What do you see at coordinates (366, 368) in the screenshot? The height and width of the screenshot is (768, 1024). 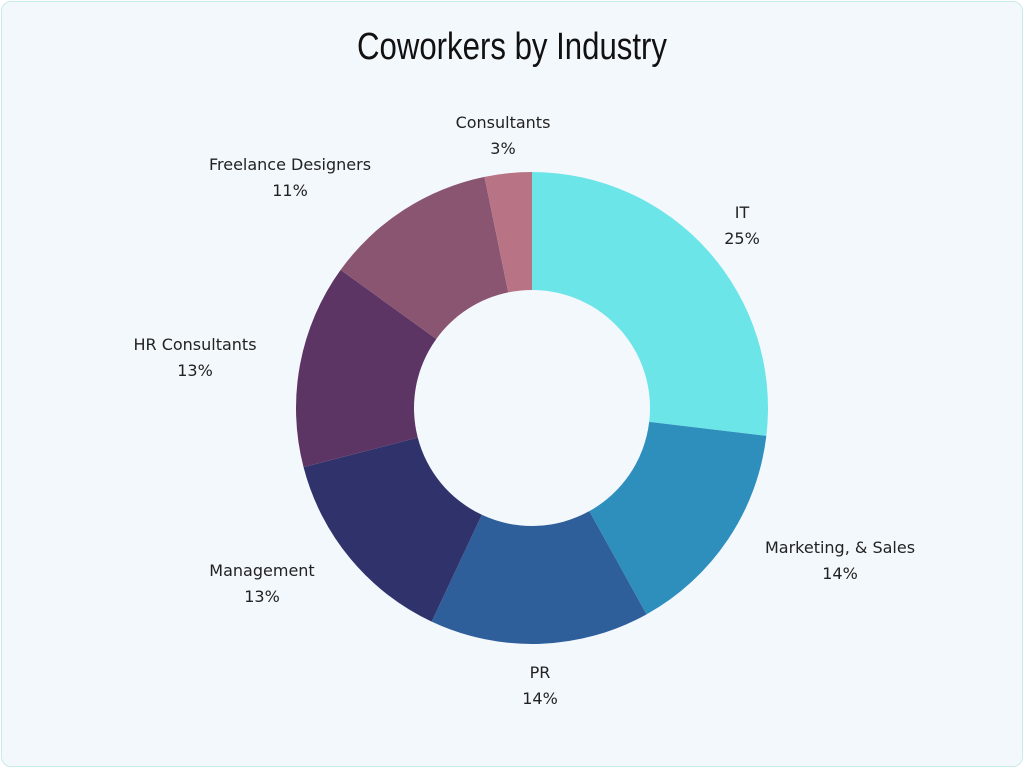 I see `slice-hr-consultants` at bounding box center [366, 368].